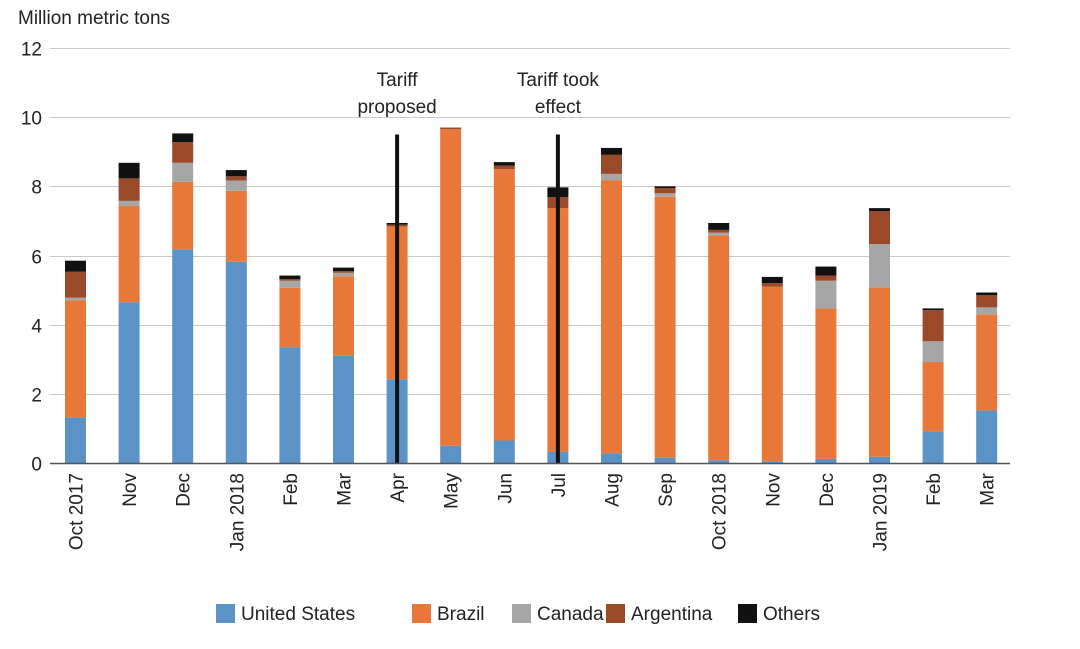  Describe the element at coordinates (298, 614) in the screenshot. I see `legend-label-united-states: United States` at that location.